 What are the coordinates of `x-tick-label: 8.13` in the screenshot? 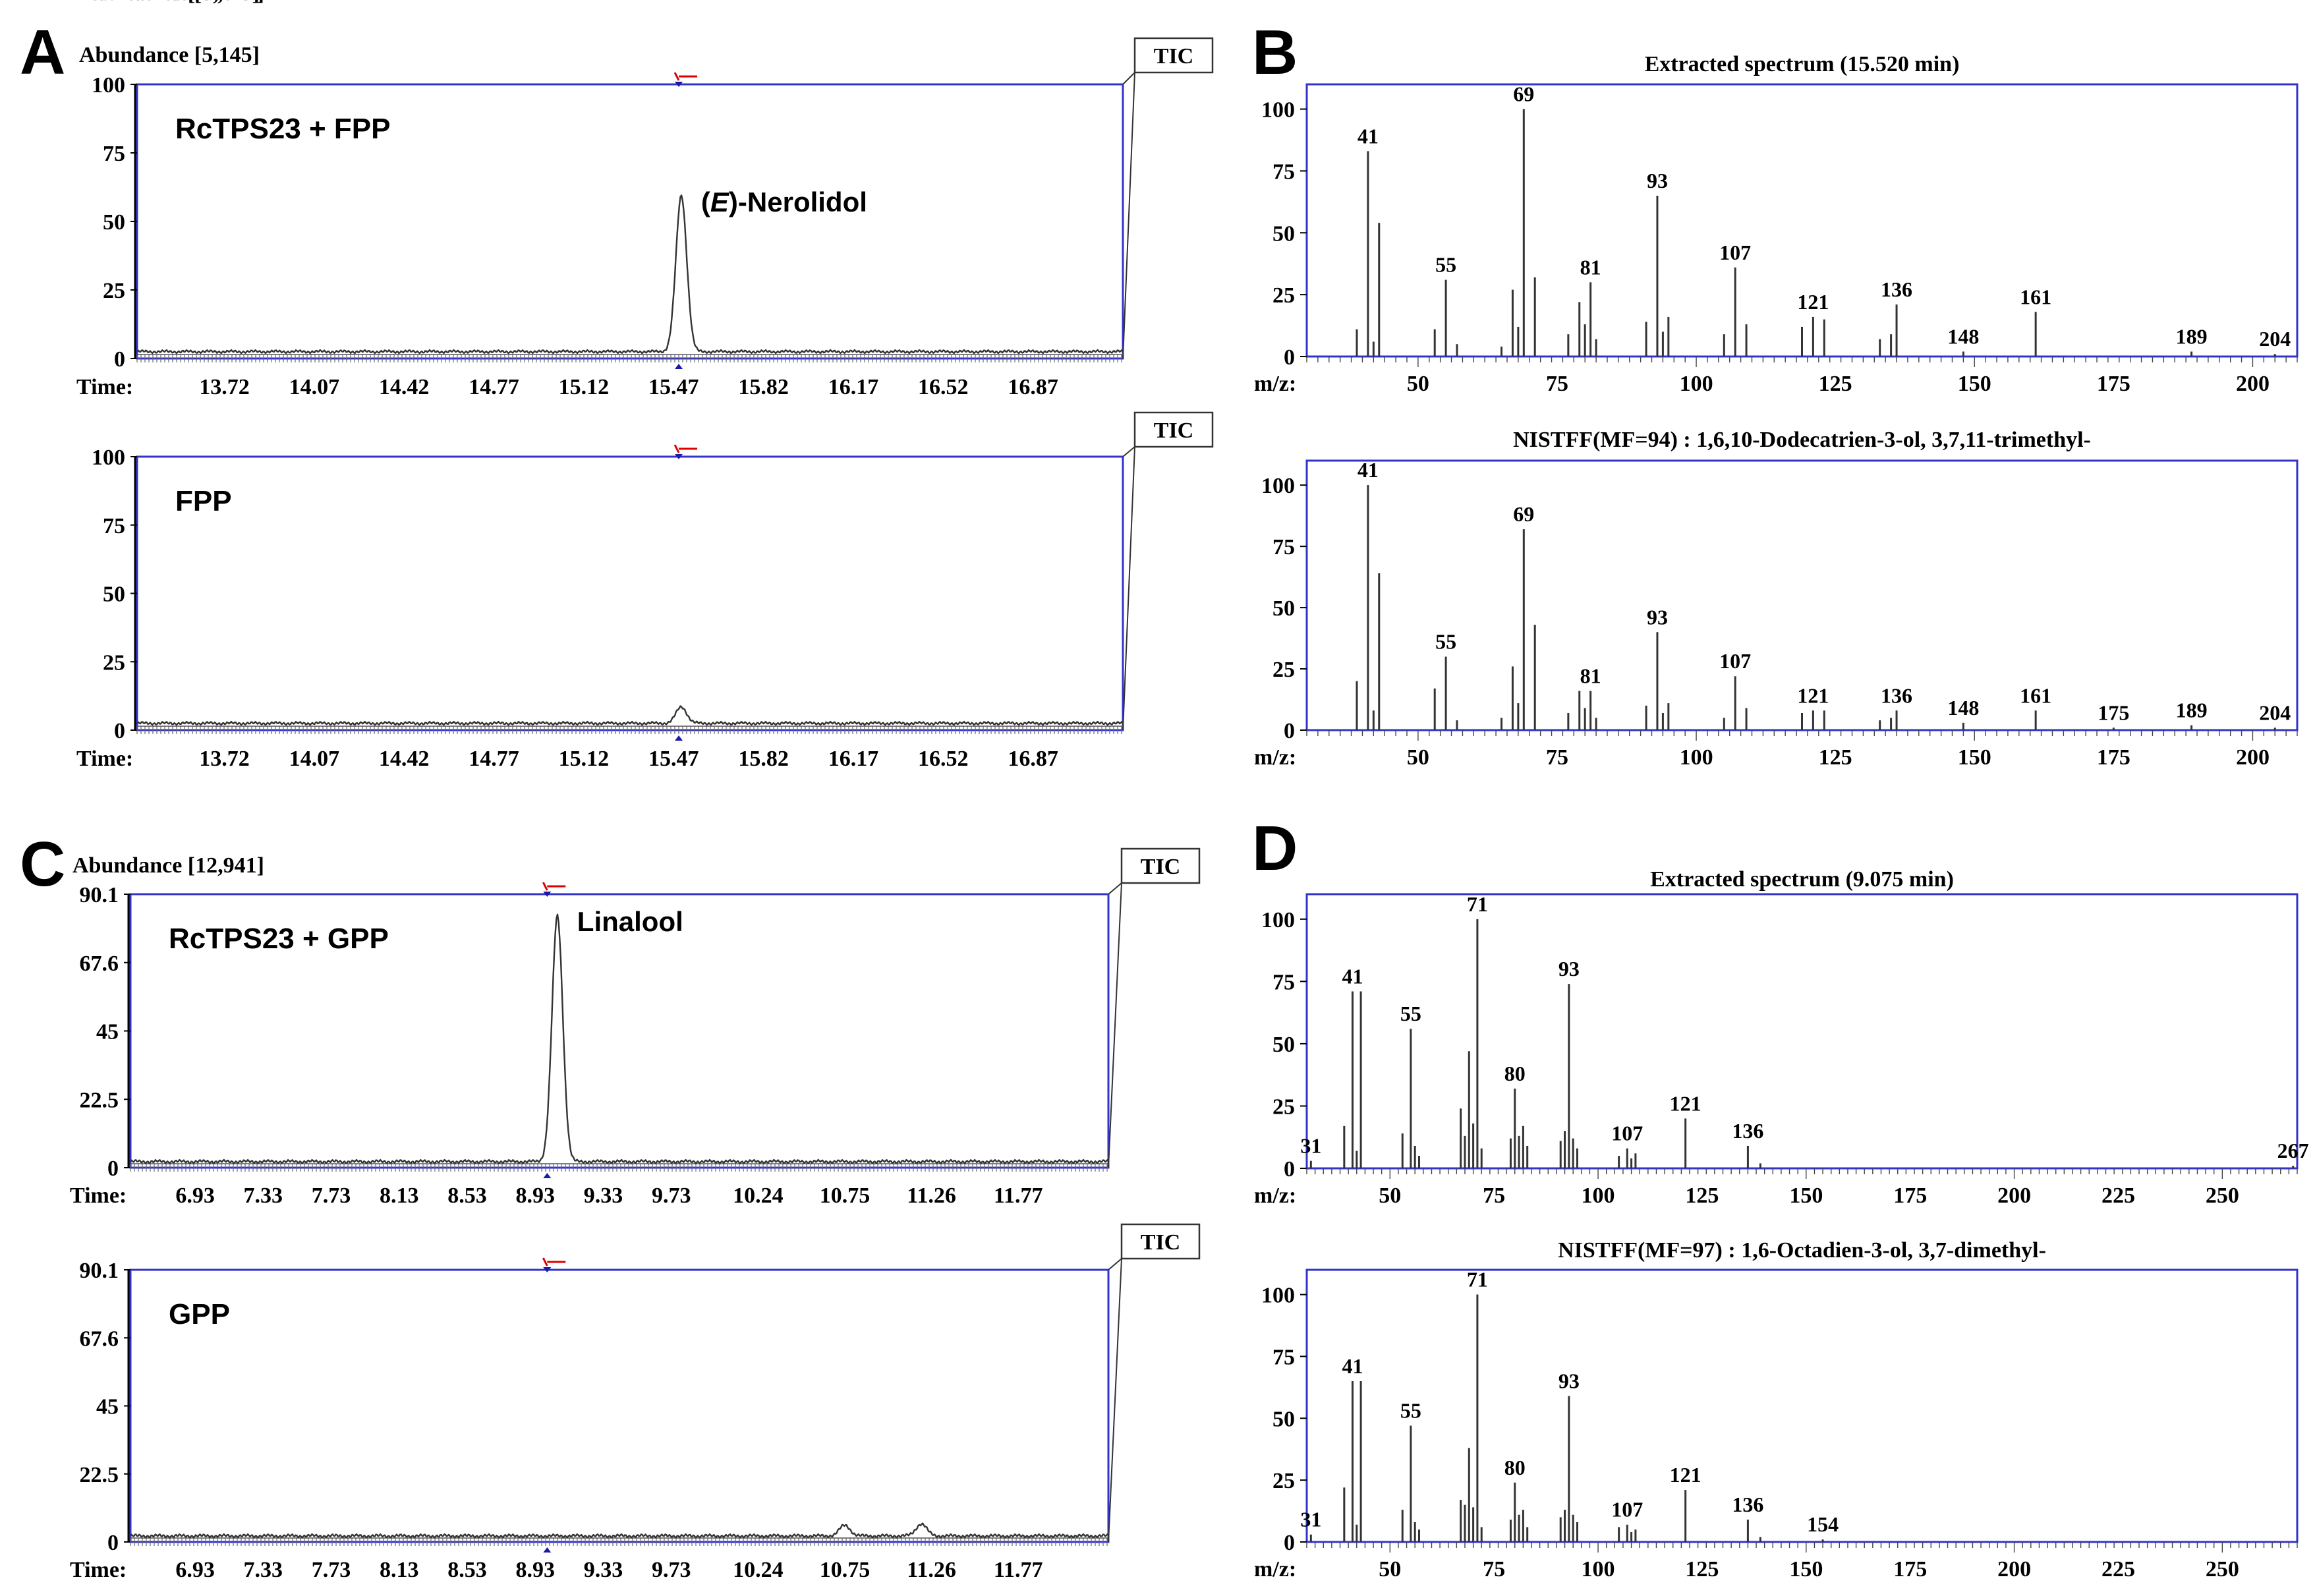 It's located at (399, 1570).